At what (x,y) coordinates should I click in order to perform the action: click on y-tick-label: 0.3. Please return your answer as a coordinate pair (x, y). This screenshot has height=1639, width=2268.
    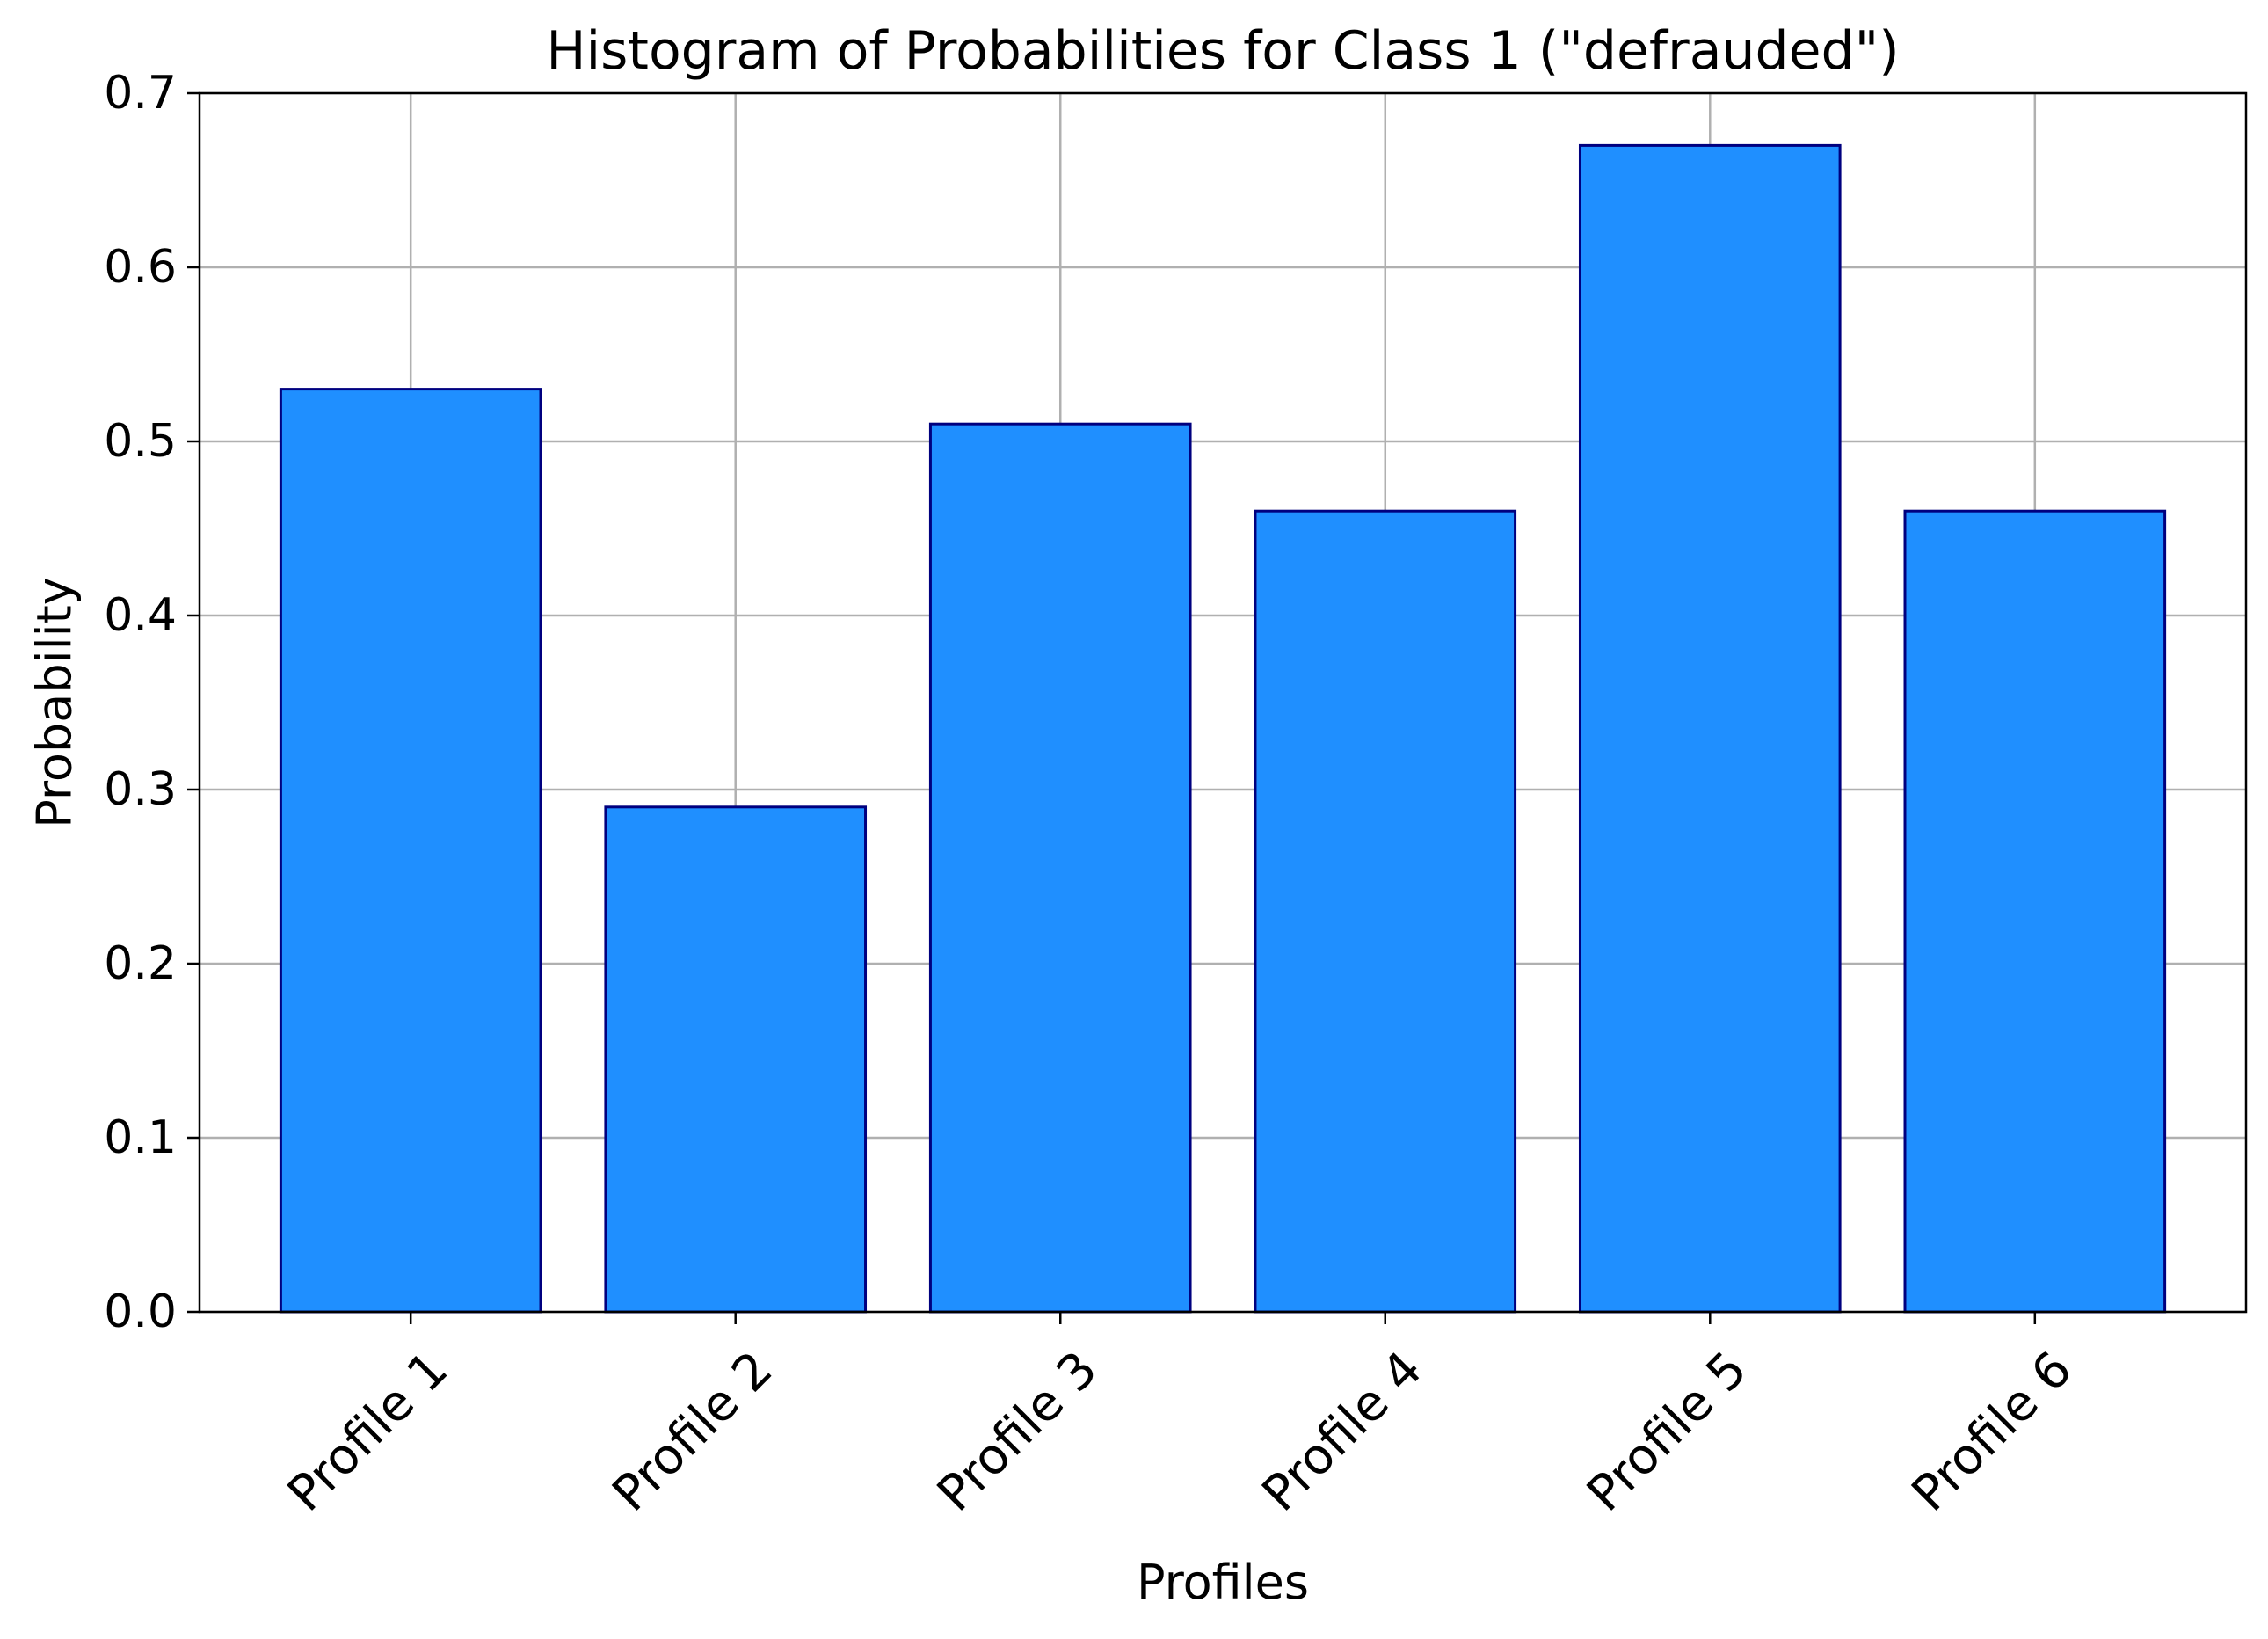
    Looking at the image, I should click on (140, 789).